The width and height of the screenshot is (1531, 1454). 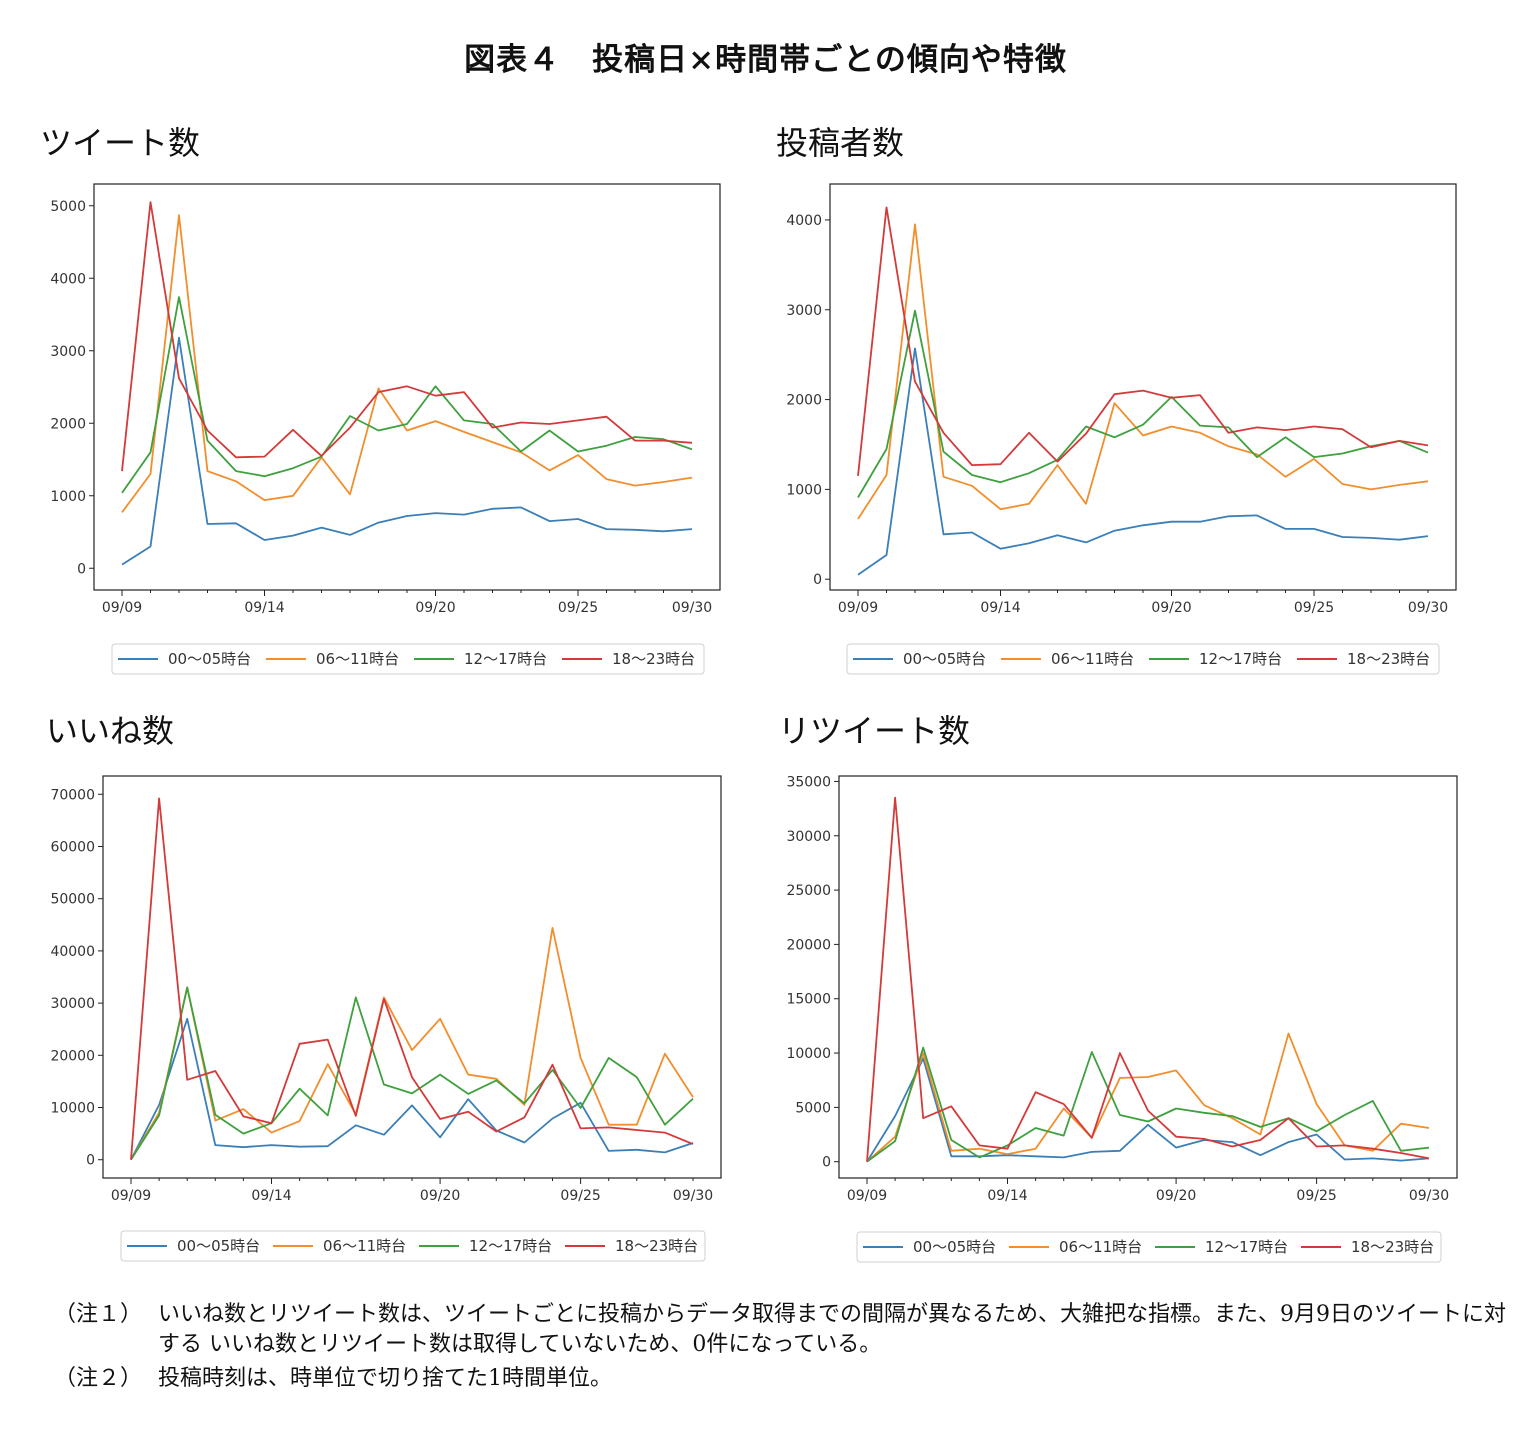 What do you see at coordinates (765, 60) in the screenshot?
I see `figure-title: 図表４ 投稿日×時間帯ごとの傾向や特徴` at bounding box center [765, 60].